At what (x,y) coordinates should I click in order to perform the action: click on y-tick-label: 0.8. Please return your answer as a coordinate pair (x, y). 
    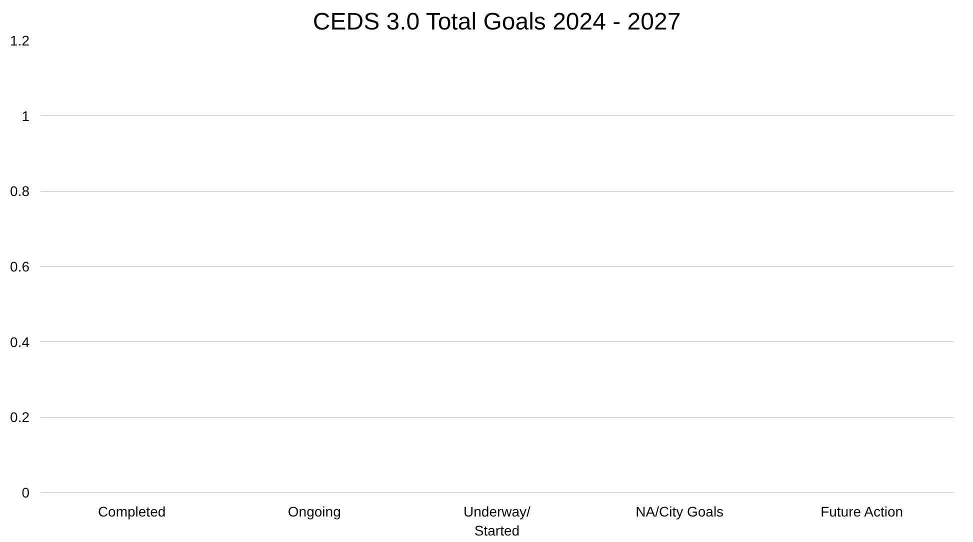
    Looking at the image, I should click on (20, 191).